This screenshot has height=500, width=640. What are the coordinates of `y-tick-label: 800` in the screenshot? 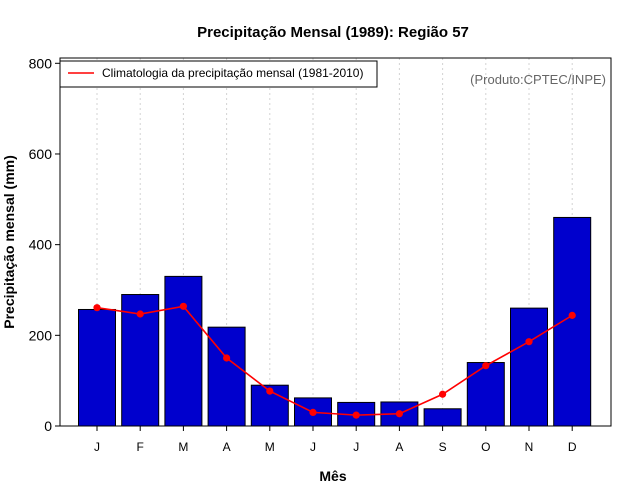 It's located at (41, 63).